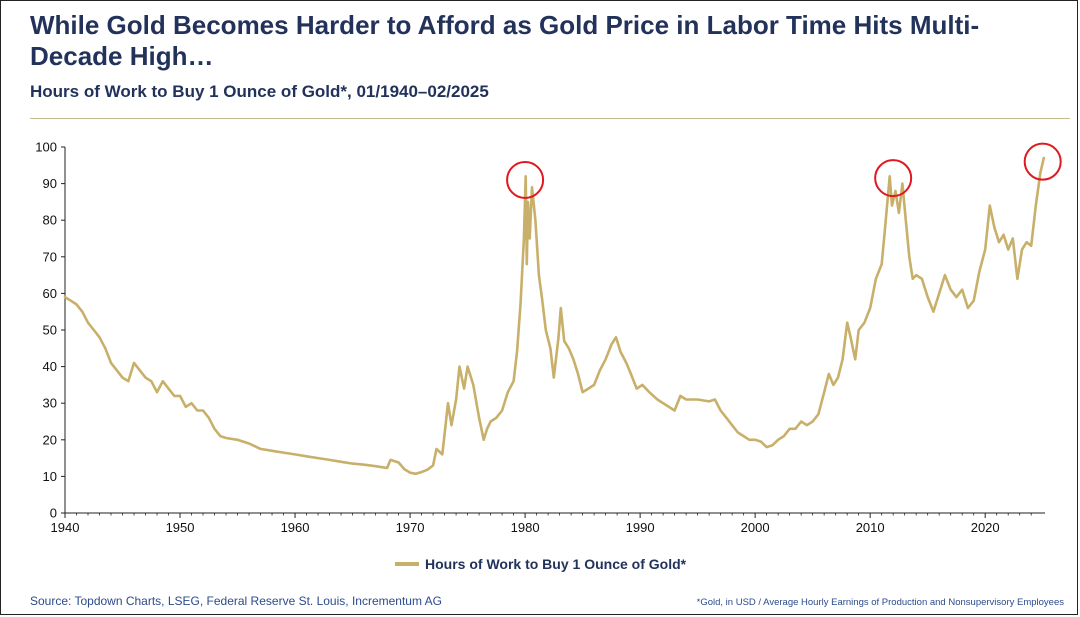 Image resolution: width=1080 pixels, height=617 pixels. Describe the element at coordinates (50, 439) in the screenshot. I see `y-tick-label: 20` at that location.